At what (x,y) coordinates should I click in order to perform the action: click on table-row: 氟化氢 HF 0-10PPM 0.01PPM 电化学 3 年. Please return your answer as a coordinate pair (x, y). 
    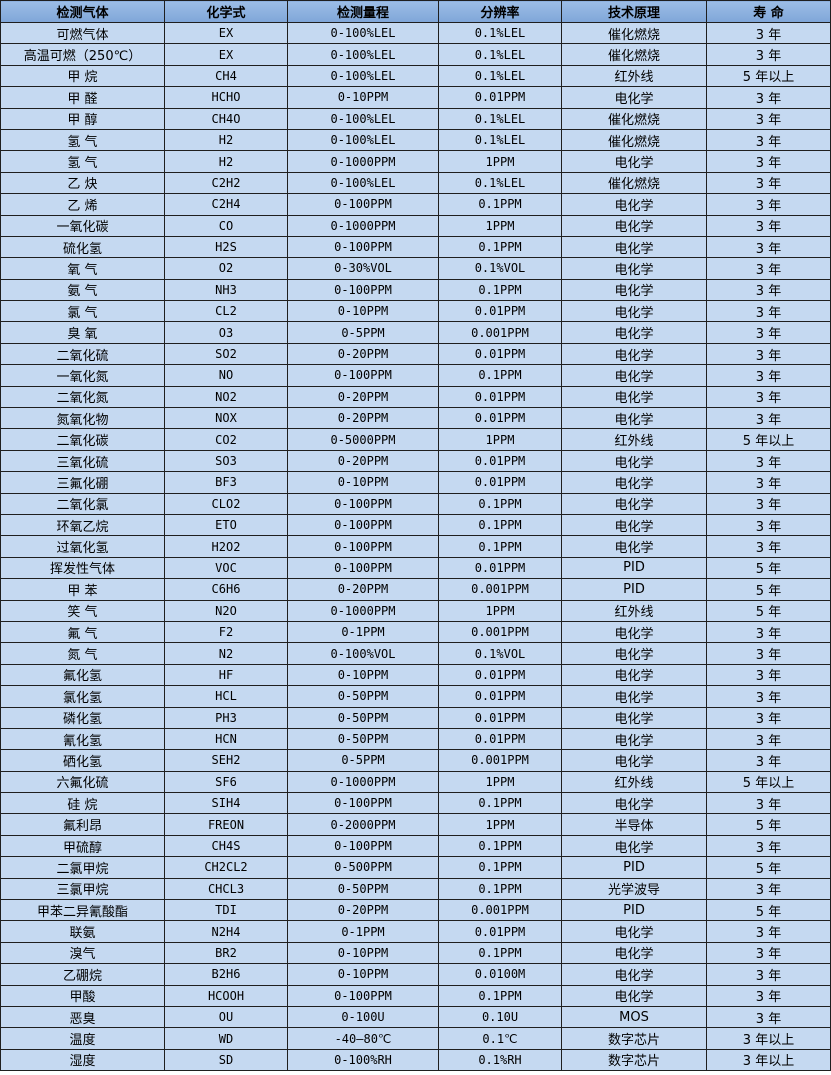
    Looking at the image, I should click on (415, 675).